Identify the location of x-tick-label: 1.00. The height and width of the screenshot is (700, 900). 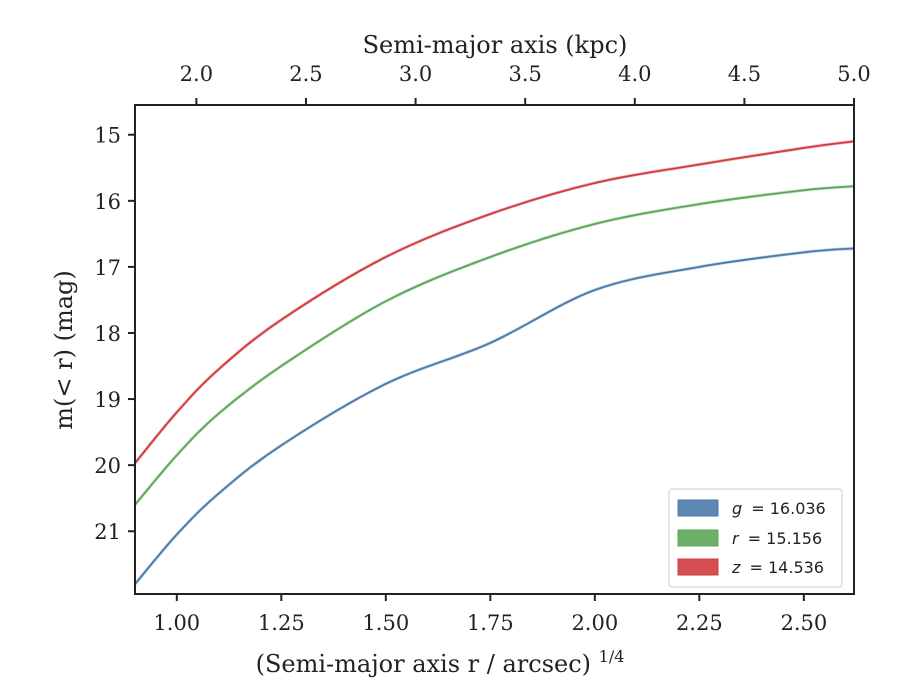
(176, 623).